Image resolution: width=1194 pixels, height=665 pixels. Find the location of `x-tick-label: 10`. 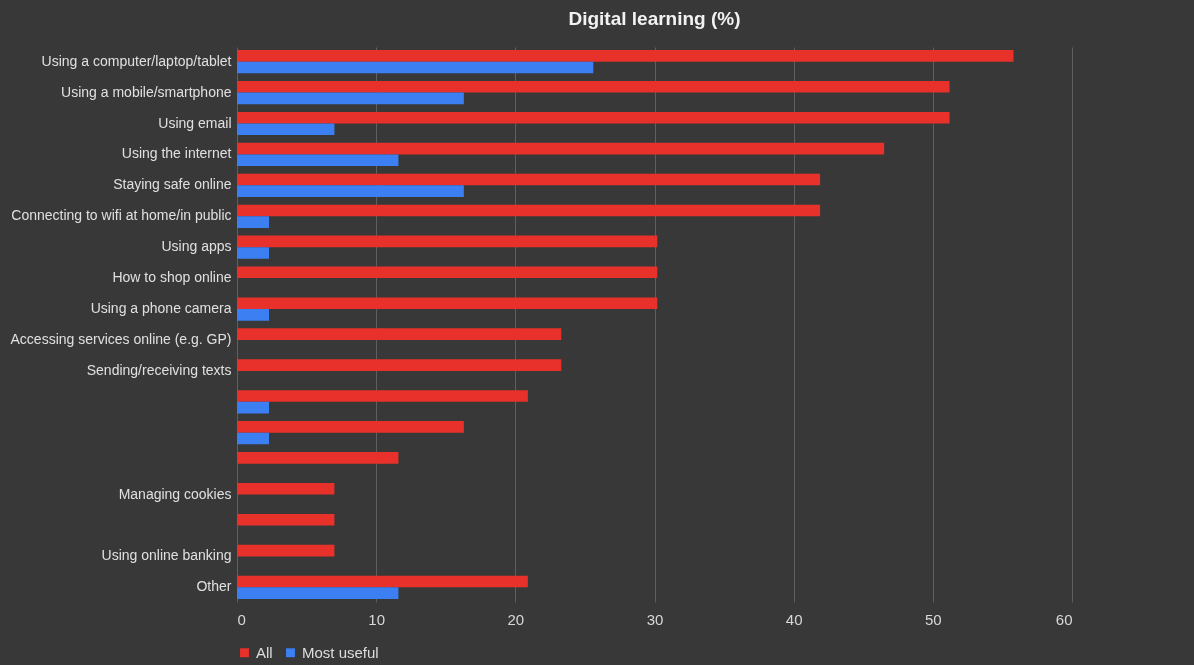

x-tick-label: 10 is located at coordinates (377, 619).